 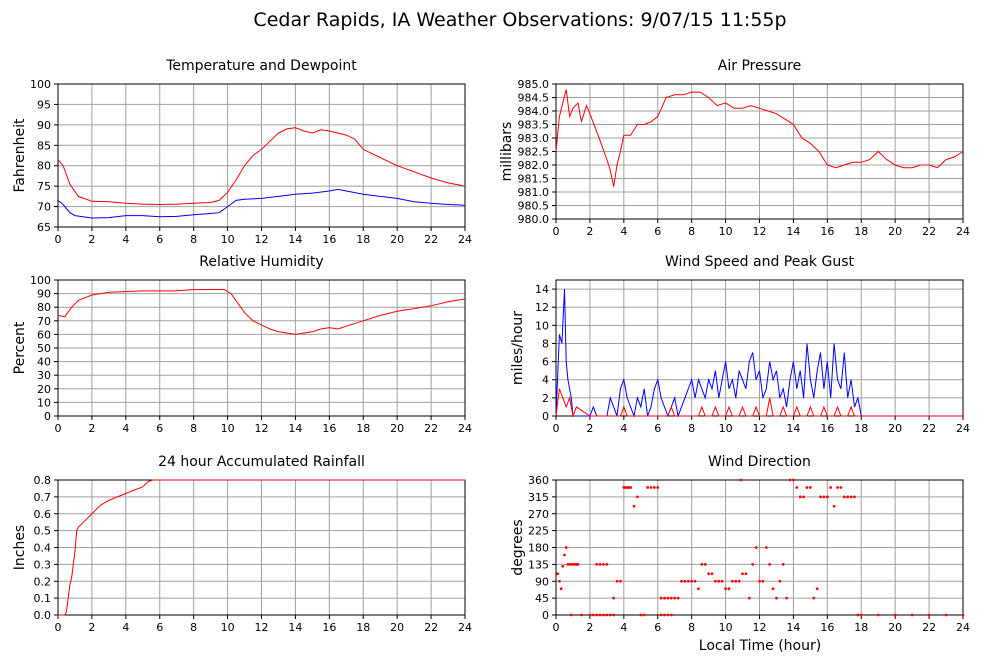 What do you see at coordinates (159, 239) in the screenshot?
I see `temperature-x-tick-label: 6` at bounding box center [159, 239].